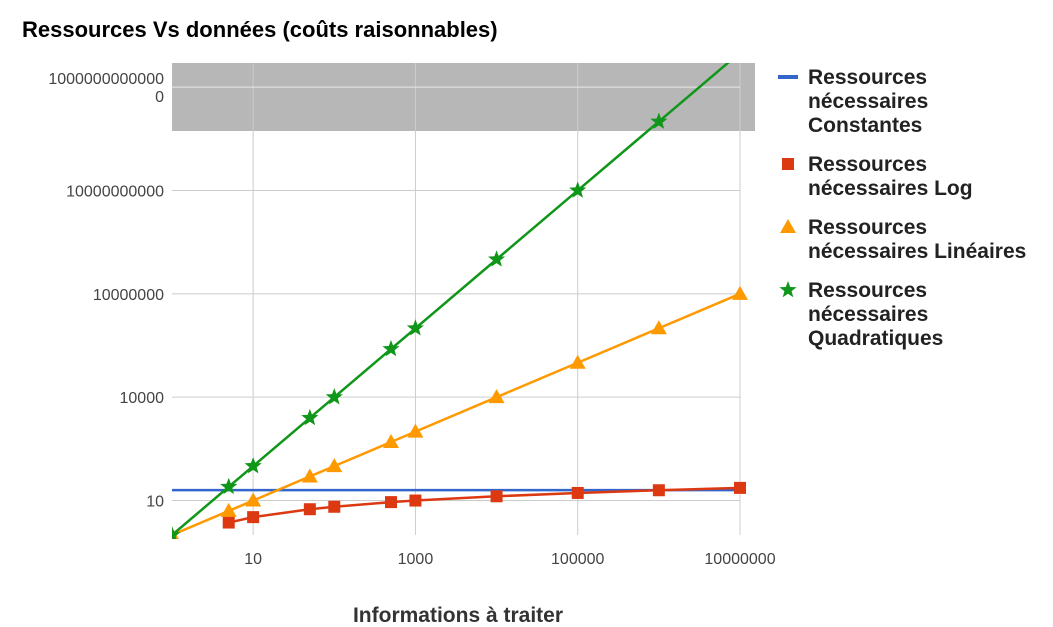 The image size is (1053, 627). I want to click on upper-band, so click(463, 97).